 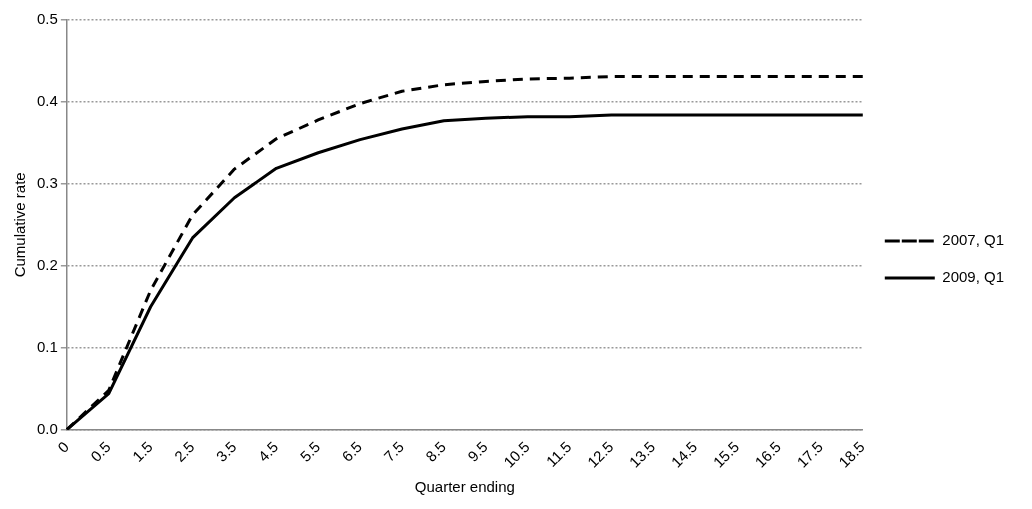 What do you see at coordinates (47, 19) in the screenshot?
I see `y-tick-label: 0.5` at bounding box center [47, 19].